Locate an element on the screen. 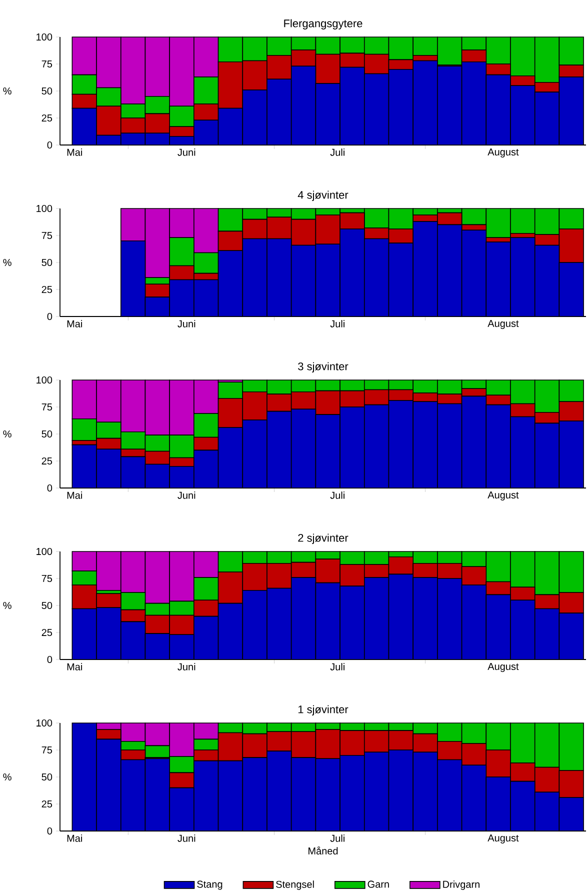  legend-label: Stang is located at coordinates (209, 885).